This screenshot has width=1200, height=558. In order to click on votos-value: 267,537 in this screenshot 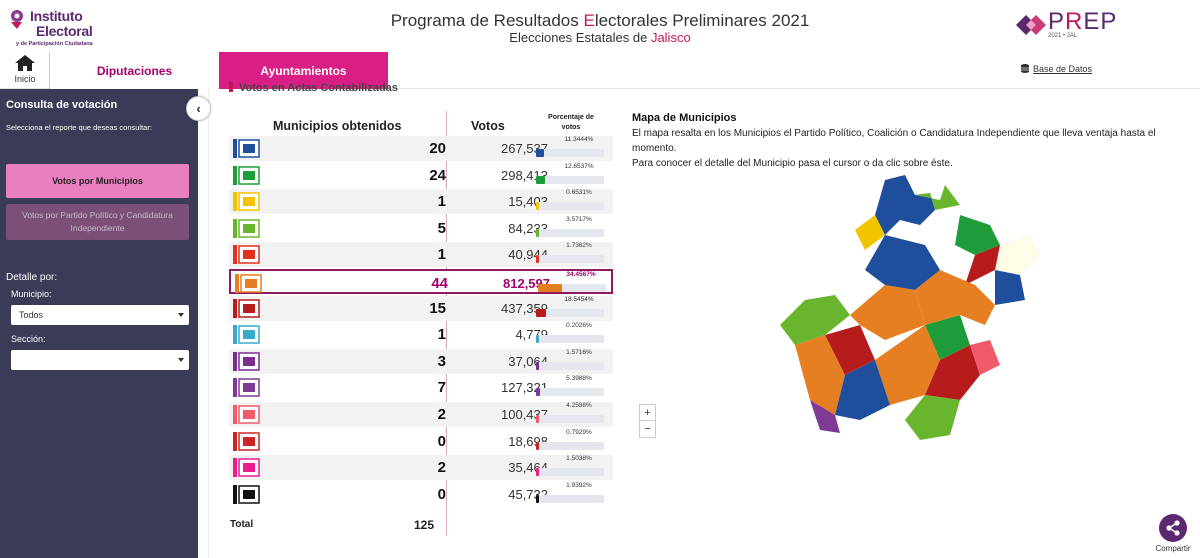, I will do `click(524, 148)`.